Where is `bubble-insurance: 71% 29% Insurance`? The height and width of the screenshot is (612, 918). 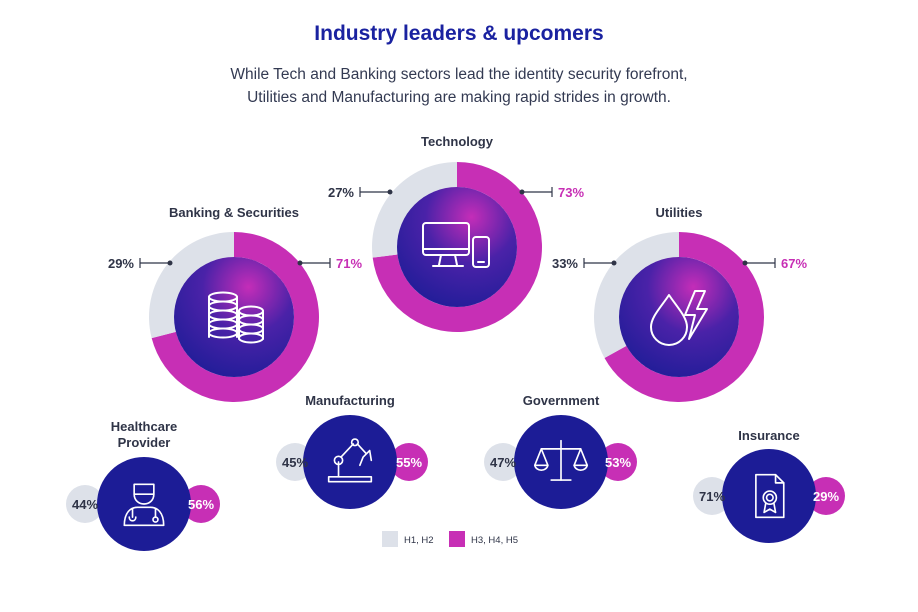
bubble-insurance: 71% 29% Insurance is located at coordinates (769, 485).